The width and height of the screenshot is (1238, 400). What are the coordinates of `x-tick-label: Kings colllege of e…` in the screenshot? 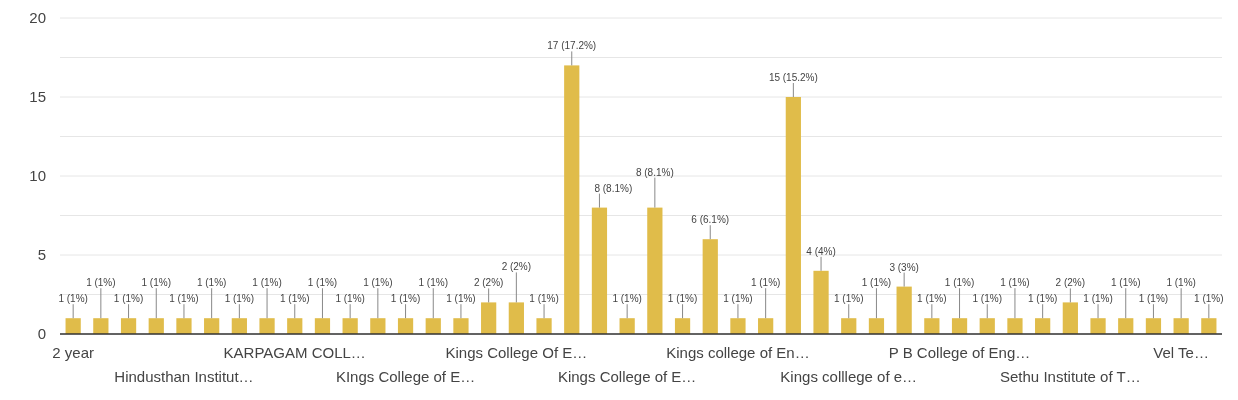 It's located at (849, 376).